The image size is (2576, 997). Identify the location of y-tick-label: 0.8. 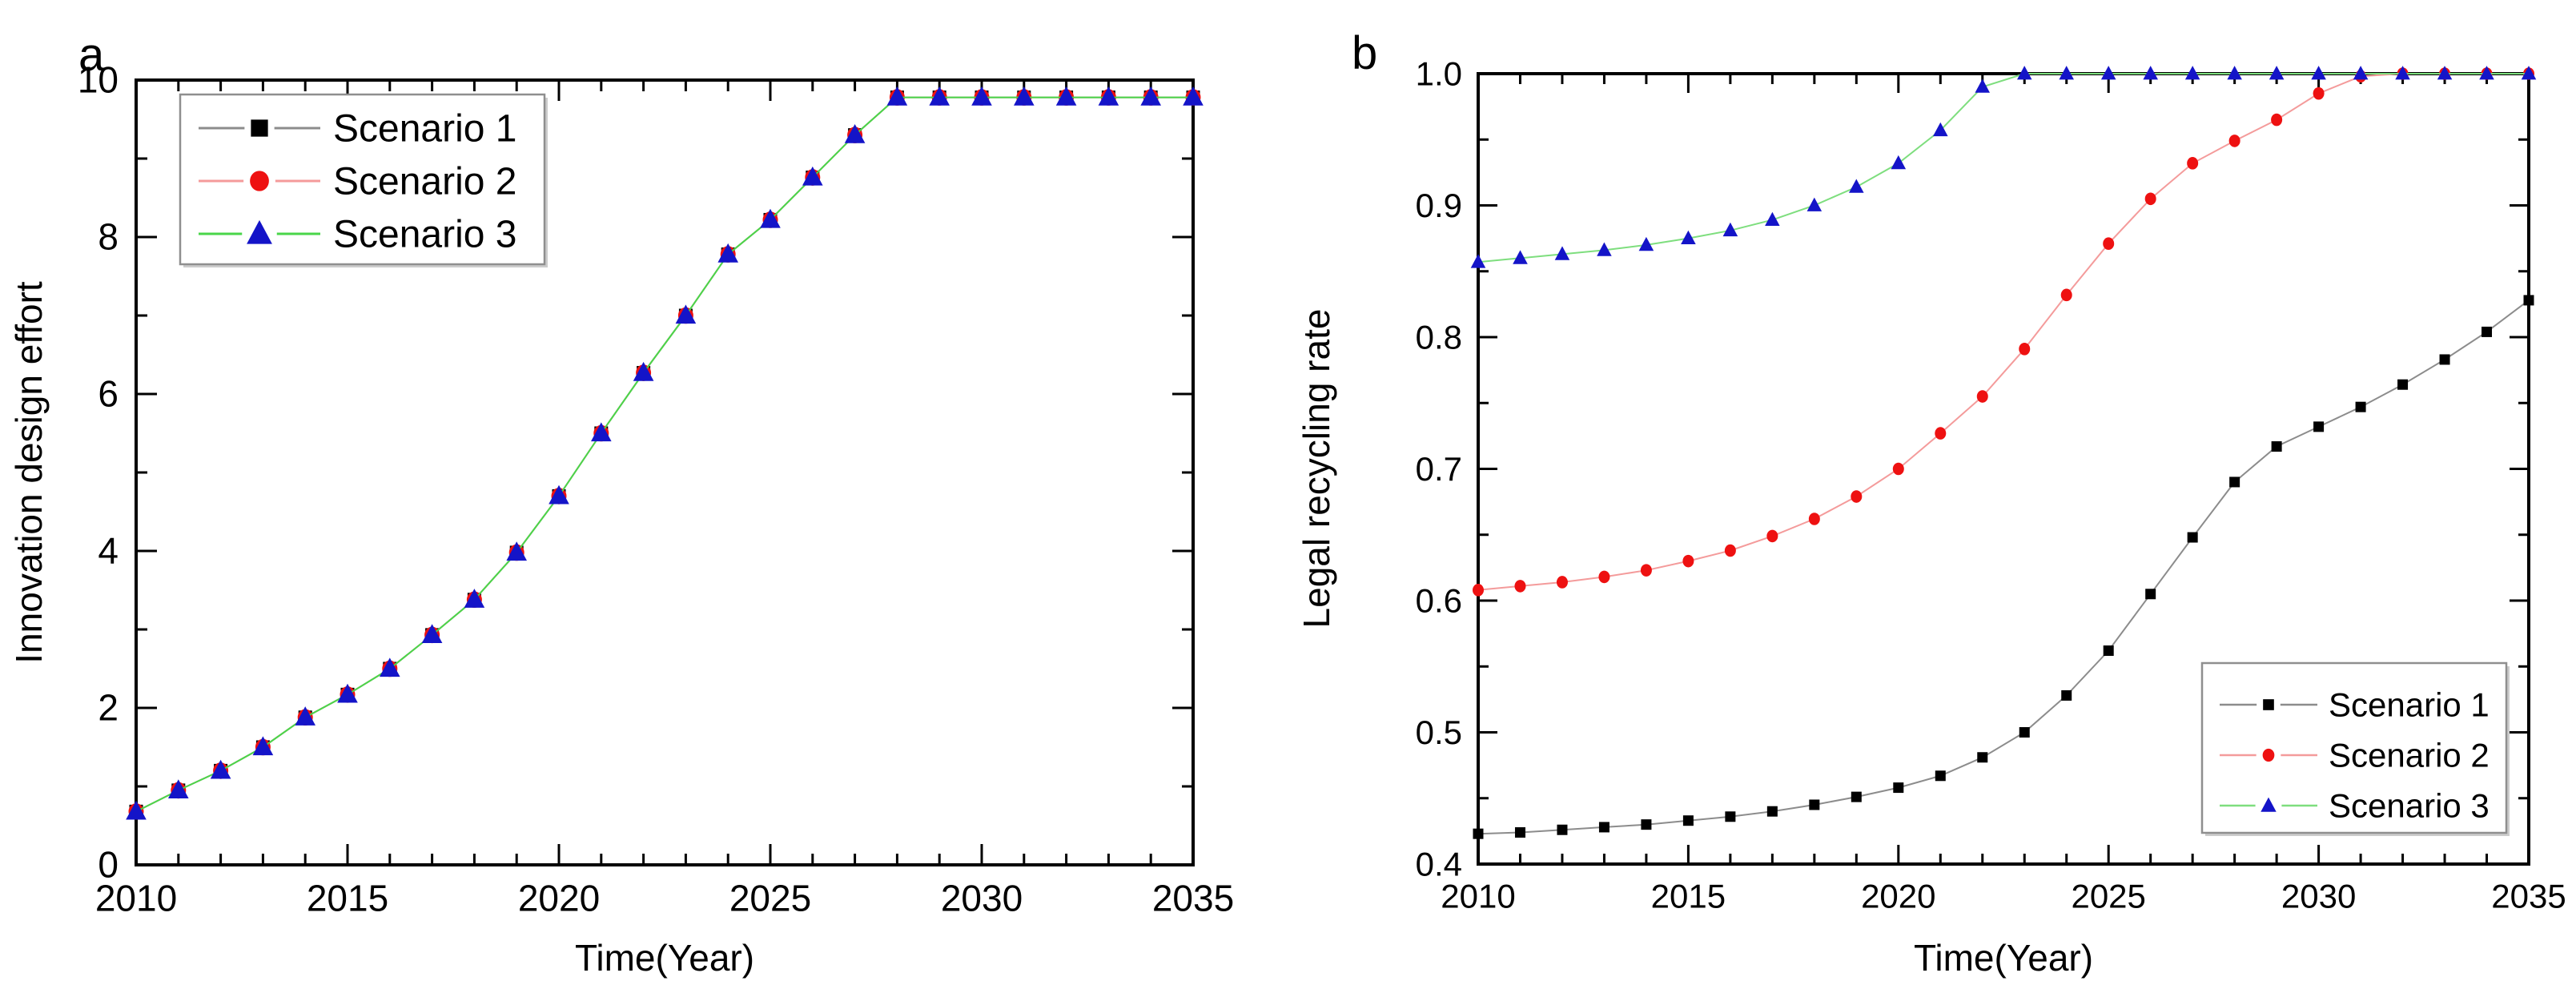
(1439, 337).